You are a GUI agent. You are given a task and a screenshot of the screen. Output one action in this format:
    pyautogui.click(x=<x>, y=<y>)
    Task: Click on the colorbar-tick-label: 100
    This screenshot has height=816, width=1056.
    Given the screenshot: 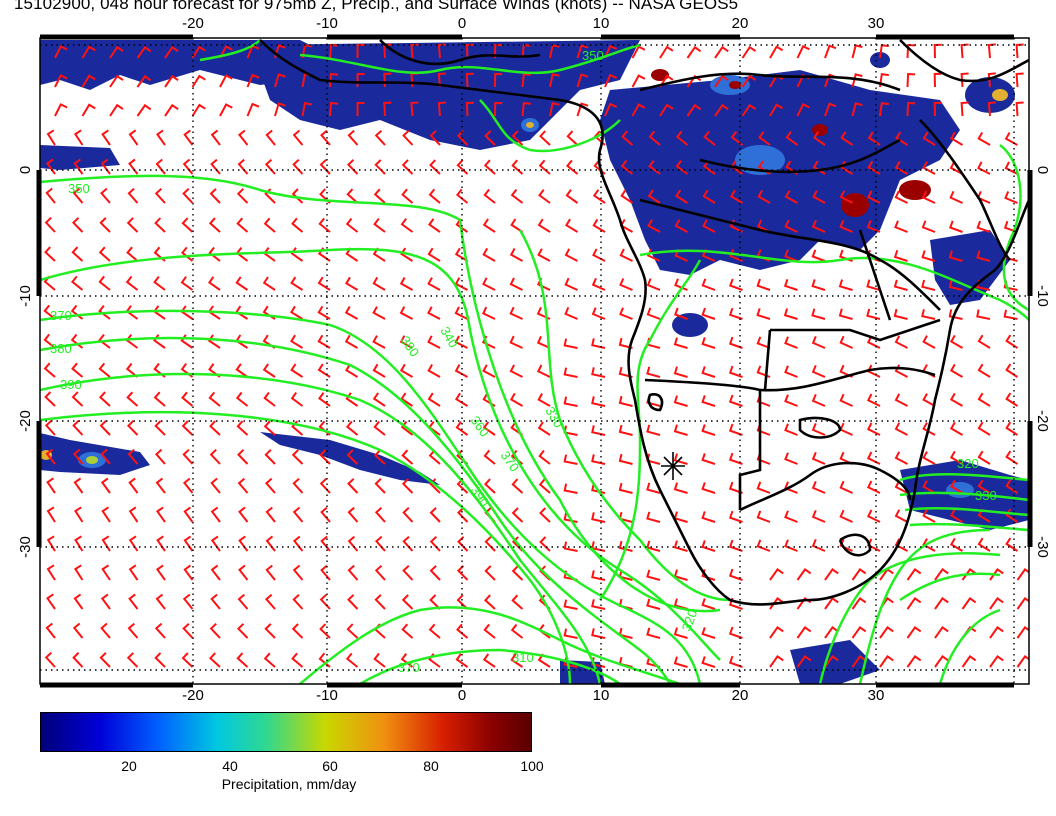 What is the action you would take?
    pyautogui.click(x=532, y=766)
    